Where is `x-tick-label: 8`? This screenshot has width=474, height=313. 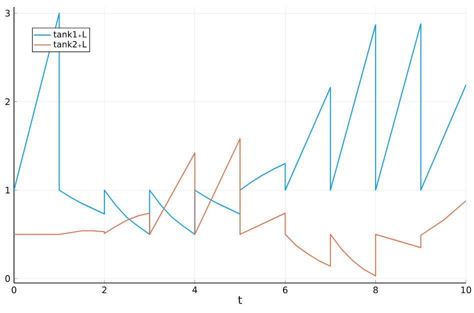 x-tick-label: 8 is located at coordinates (375, 290).